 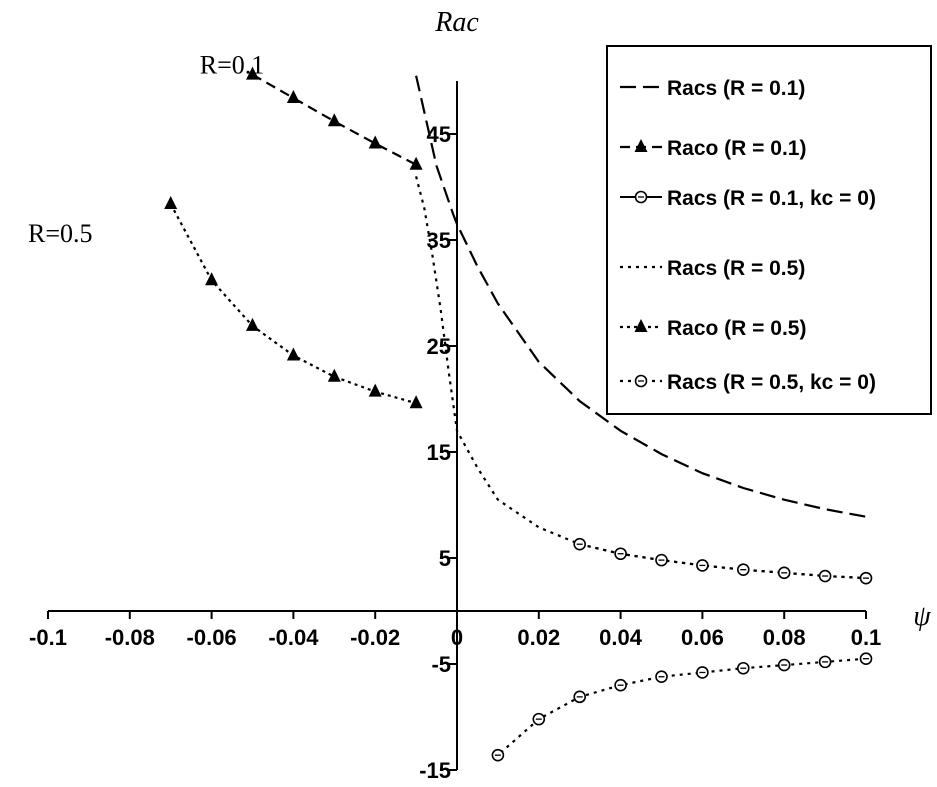 I want to click on y-tick-label: 45, so click(x=439, y=134).